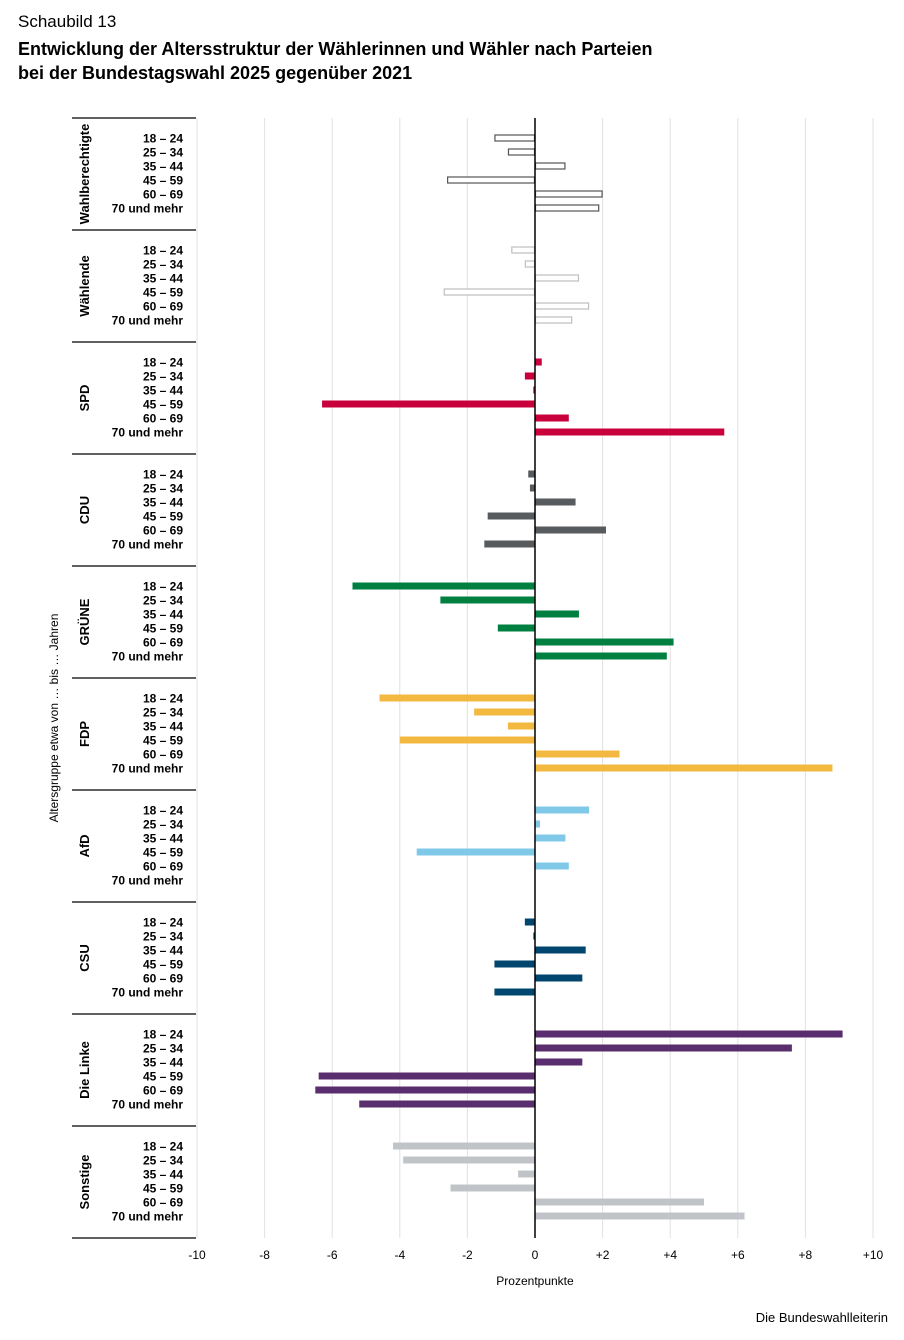  What do you see at coordinates (197, 1255) in the screenshot?
I see `x-tick-label: -10` at bounding box center [197, 1255].